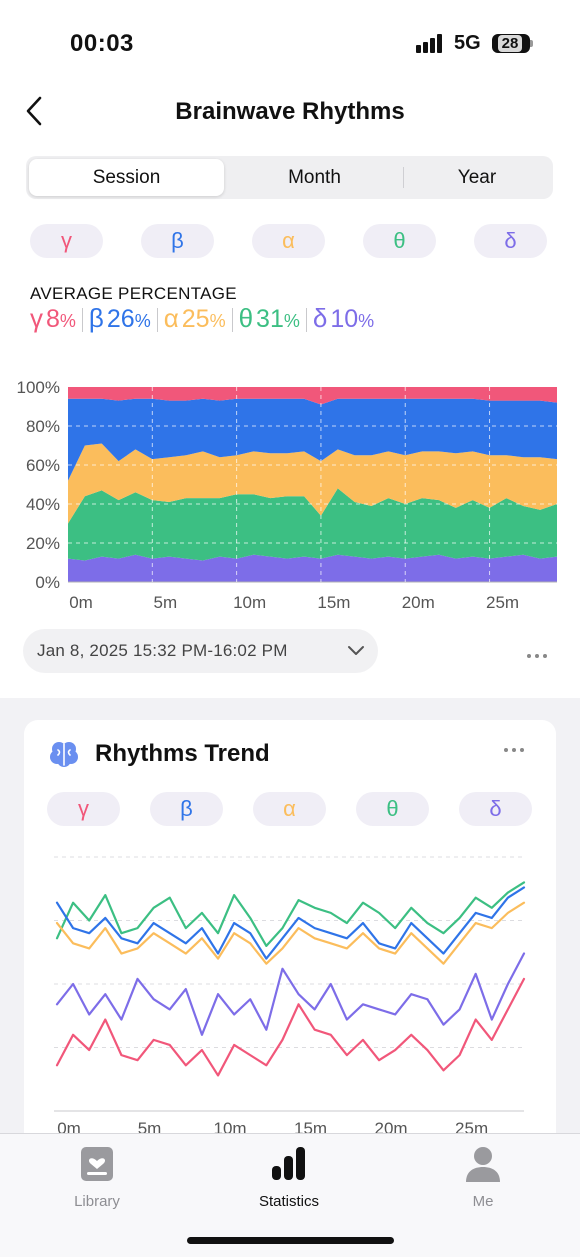 The height and width of the screenshot is (1257, 580). I want to click on tab-statistics: Statistics, so click(289, 1177).